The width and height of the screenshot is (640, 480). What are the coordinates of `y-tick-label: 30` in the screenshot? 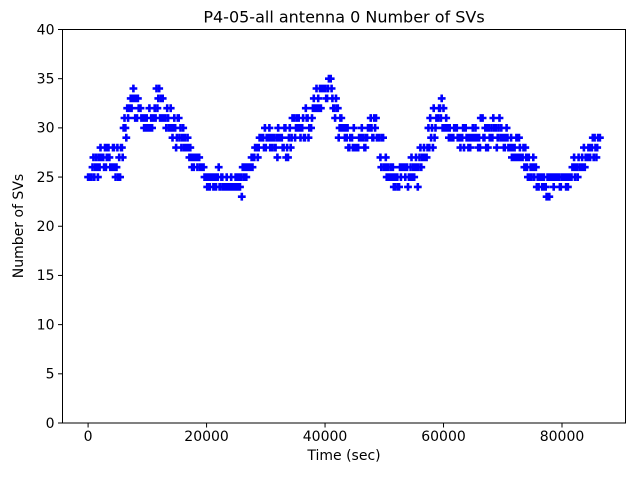 It's located at (46, 129).